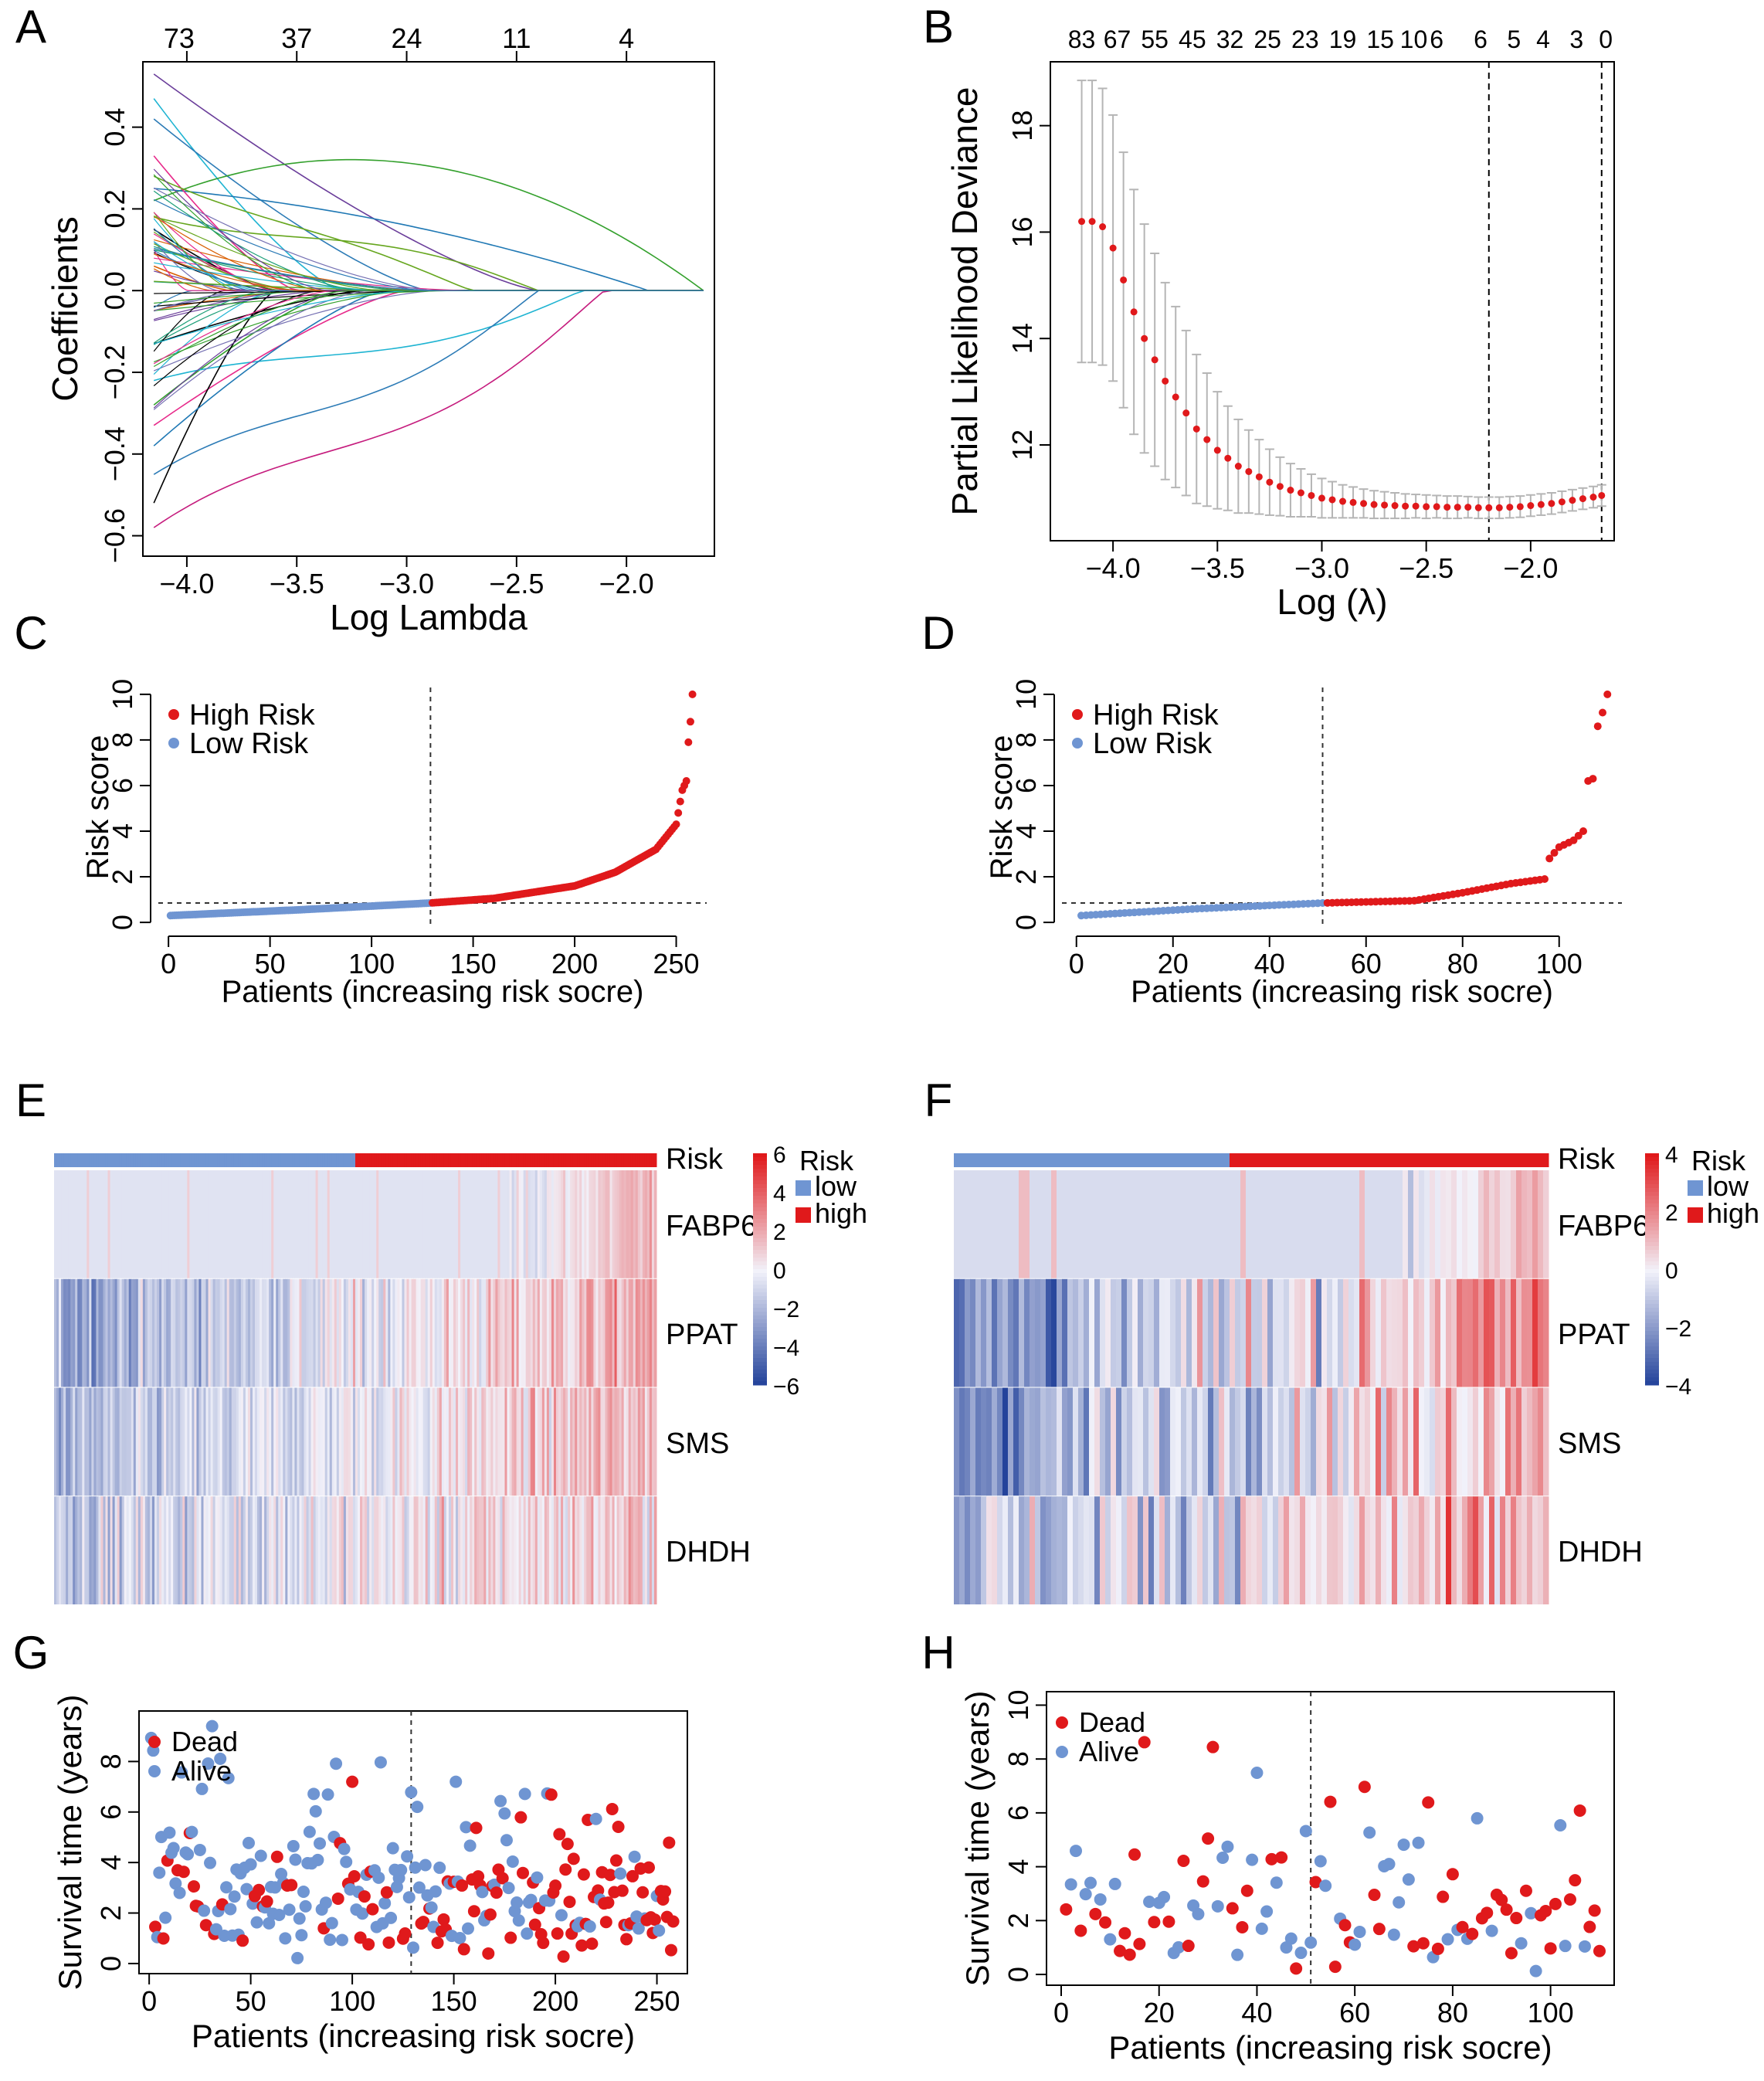  Describe the element at coordinates (429, 239) in the screenshot. I see `coef-path` at that location.